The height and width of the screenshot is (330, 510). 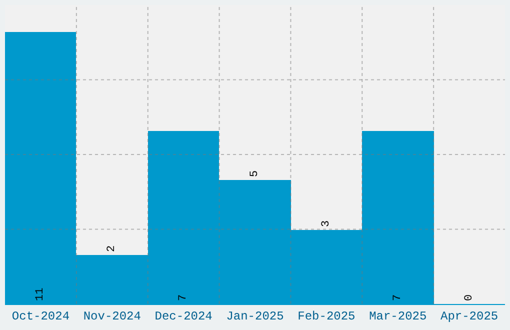 What do you see at coordinates (469, 316) in the screenshot?
I see `x-tick-label: Apr-2025` at bounding box center [469, 316].